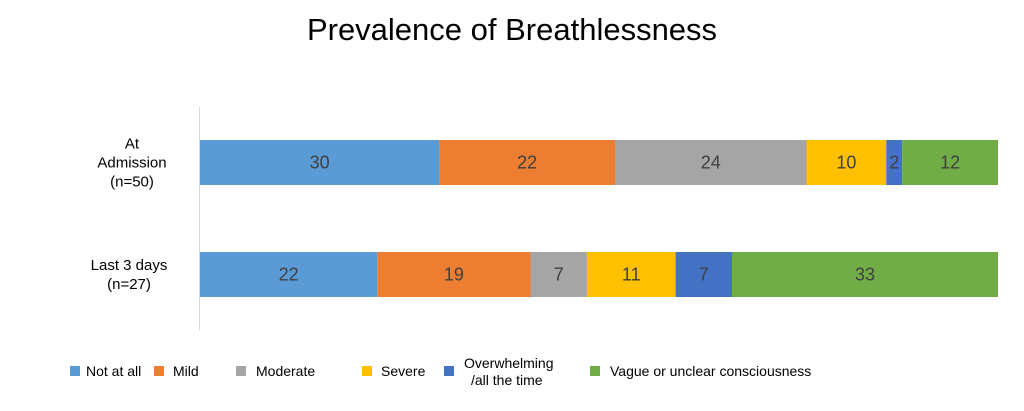 The image size is (1024, 411). Describe the element at coordinates (403, 371) in the screenshot. I see `legend-label: Severe` at that location.